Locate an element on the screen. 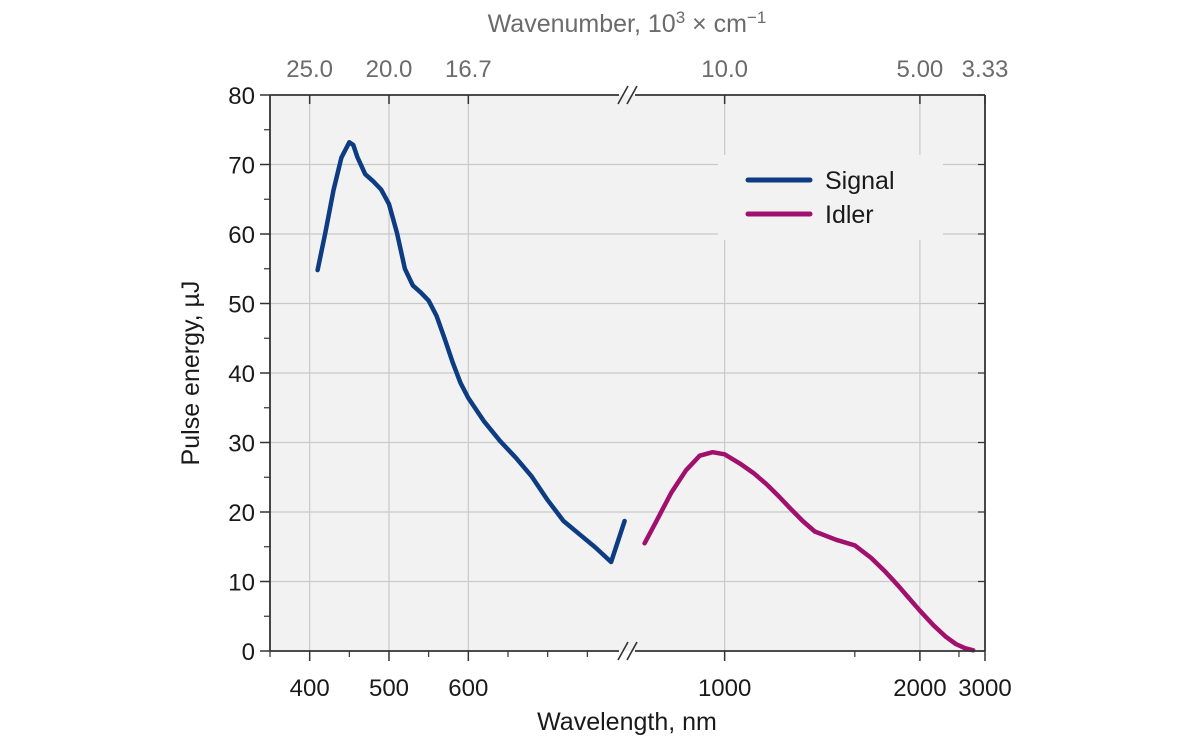  legend-idler-label: Idler is located at coordinates (849, 215).